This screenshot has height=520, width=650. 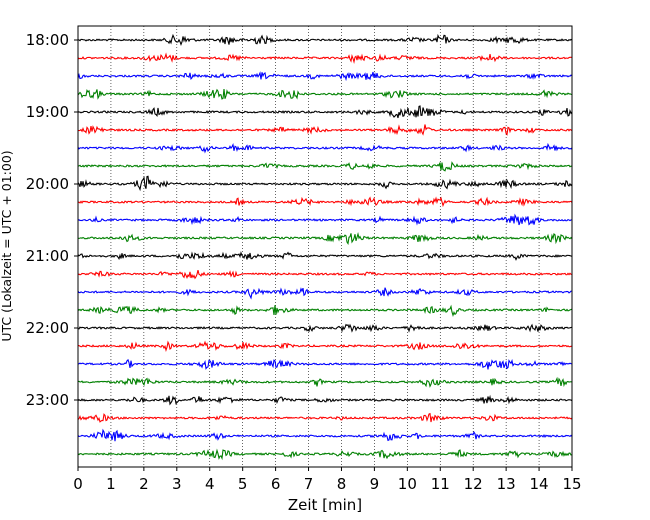 What do you see at coordinates (47, 112) in the screenshot?
I see `y-tick-label: 19:00` at bounding box center [47, 112].